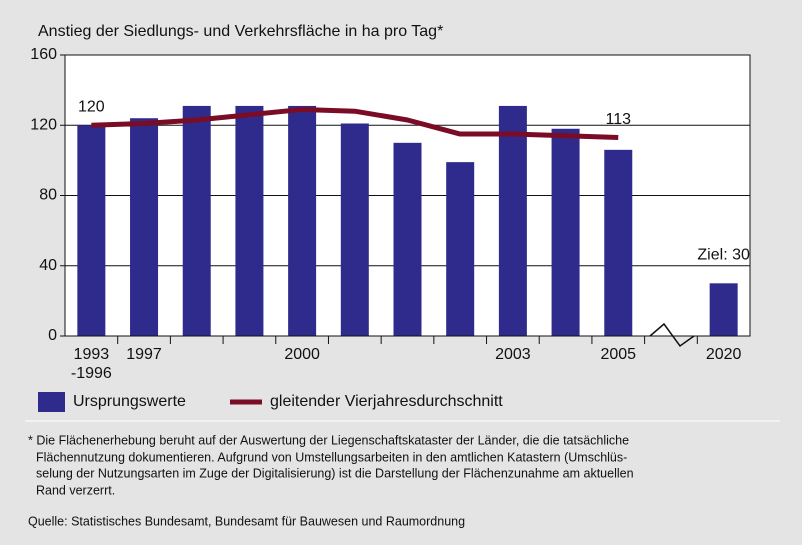 This screenshot has height=545, width=802. Describe the element at coordinates (144, 354) in the screenshot. I see `x-tick-label: 1997` at that location.